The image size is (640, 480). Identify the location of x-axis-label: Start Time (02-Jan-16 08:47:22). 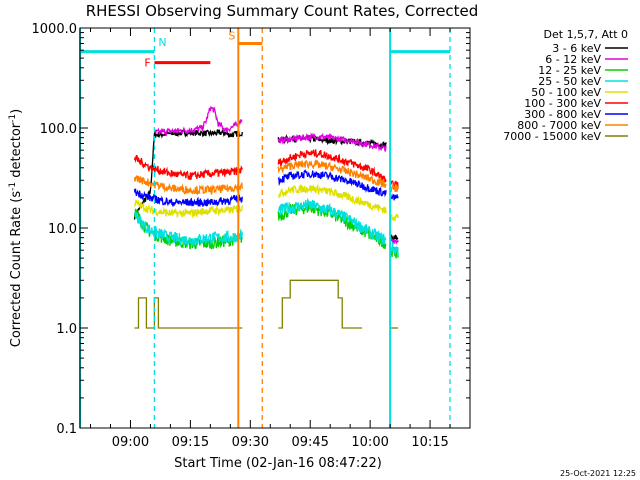
(278, 463).